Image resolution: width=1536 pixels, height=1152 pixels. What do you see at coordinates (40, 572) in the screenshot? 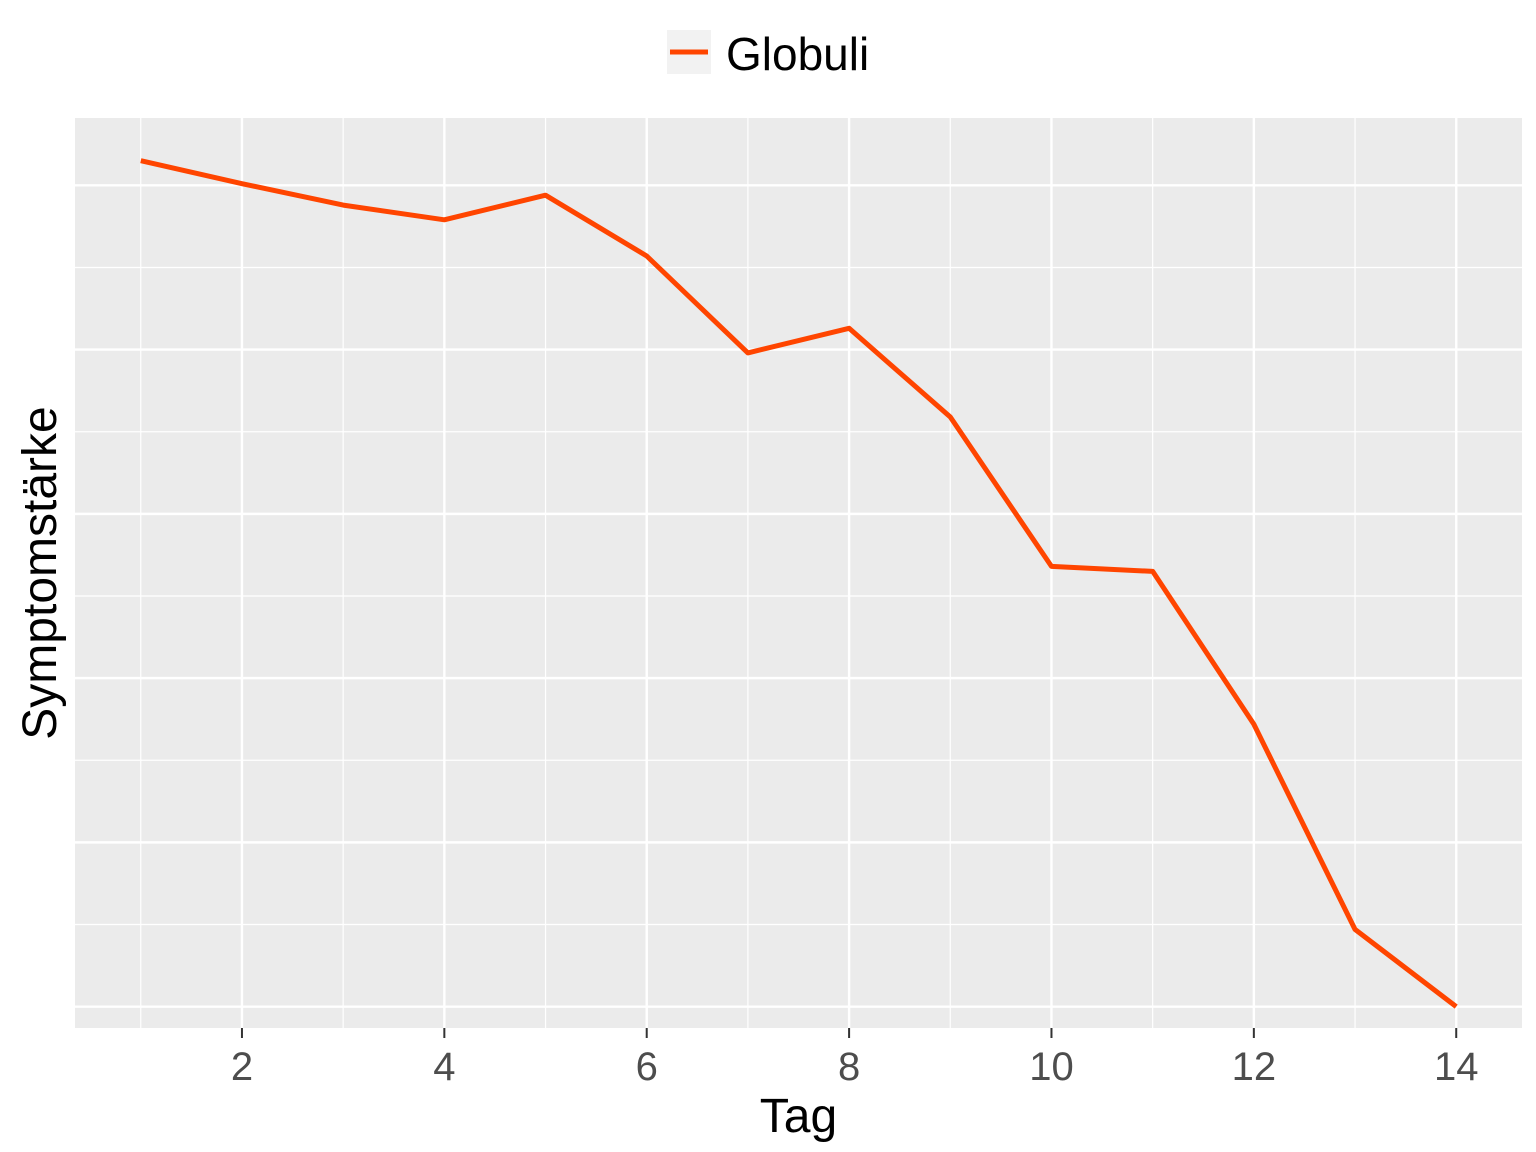
I see `y-axis-title: Symptomstärke` at bounding box center [40, 572].